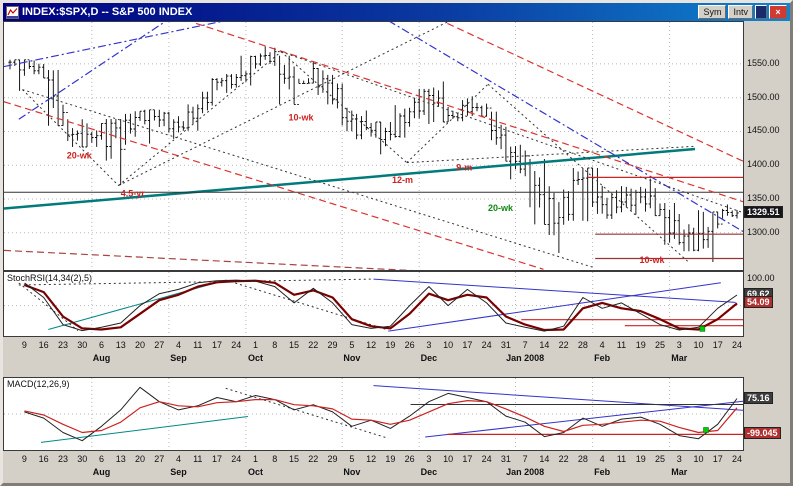  Describe the element at coordinates (763, 130) in the screenshot. I see `price-axis-label: 1450.00` at that location.